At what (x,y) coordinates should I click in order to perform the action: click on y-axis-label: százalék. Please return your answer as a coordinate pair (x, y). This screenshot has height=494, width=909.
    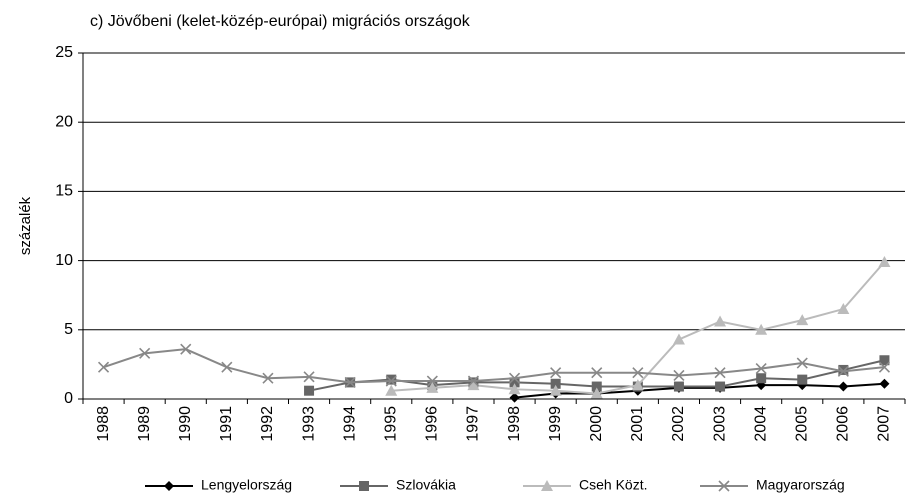
    Looking at the image, I should click on (25, 225).